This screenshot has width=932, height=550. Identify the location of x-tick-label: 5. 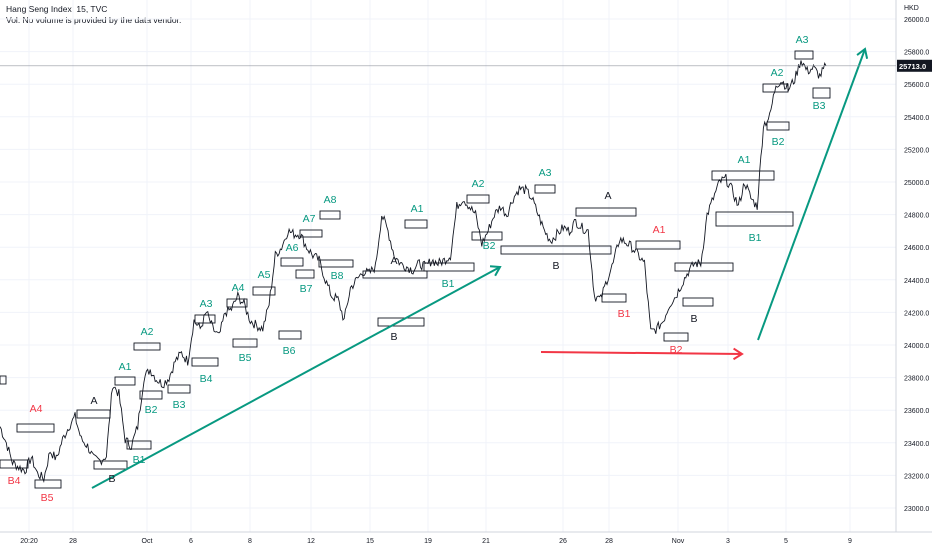
(786, 541).